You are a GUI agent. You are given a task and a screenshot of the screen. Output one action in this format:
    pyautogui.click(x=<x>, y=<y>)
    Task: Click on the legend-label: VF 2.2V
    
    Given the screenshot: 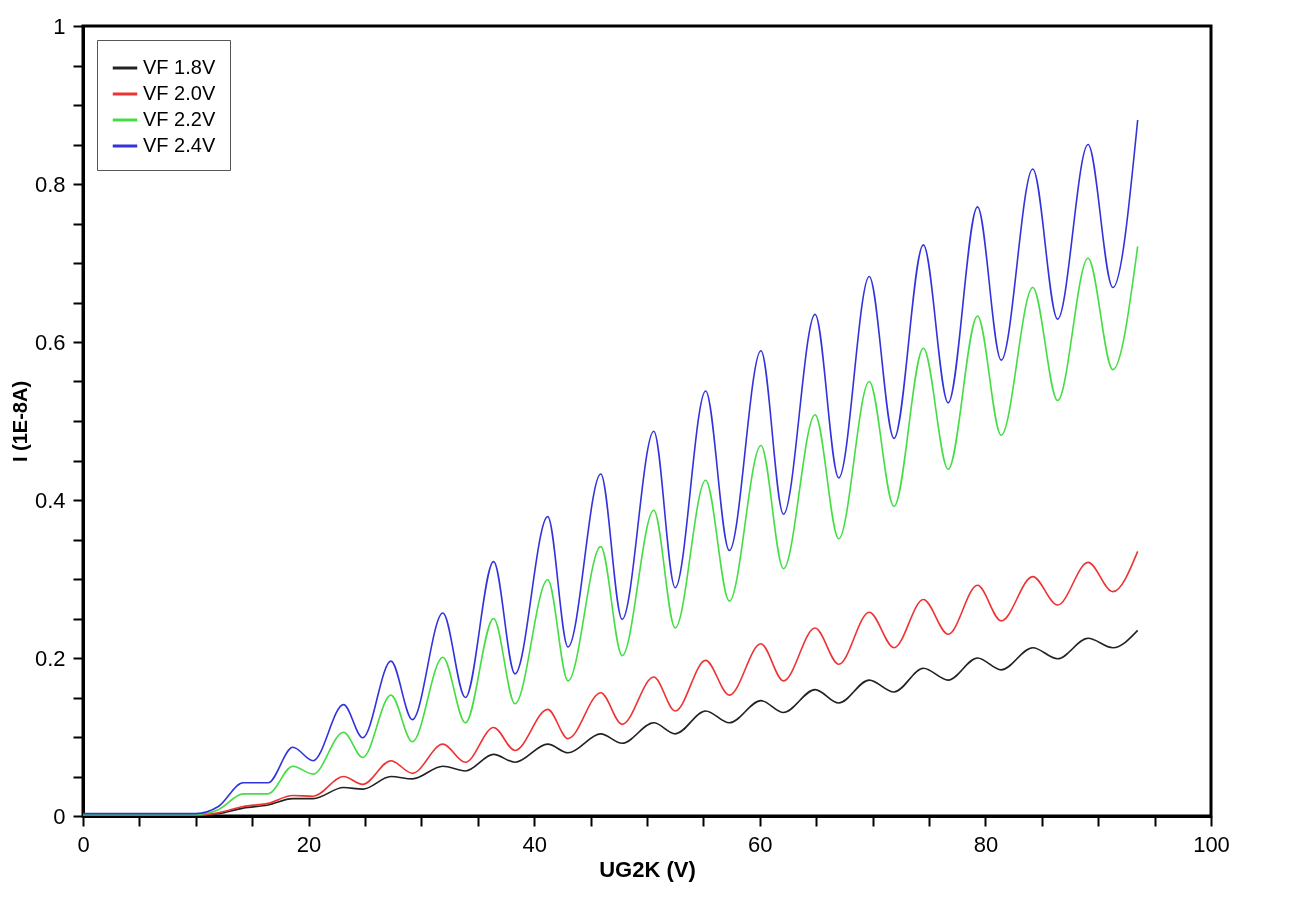 What is the action you would take?
    pyautogui.click(x=179, y=119)
    